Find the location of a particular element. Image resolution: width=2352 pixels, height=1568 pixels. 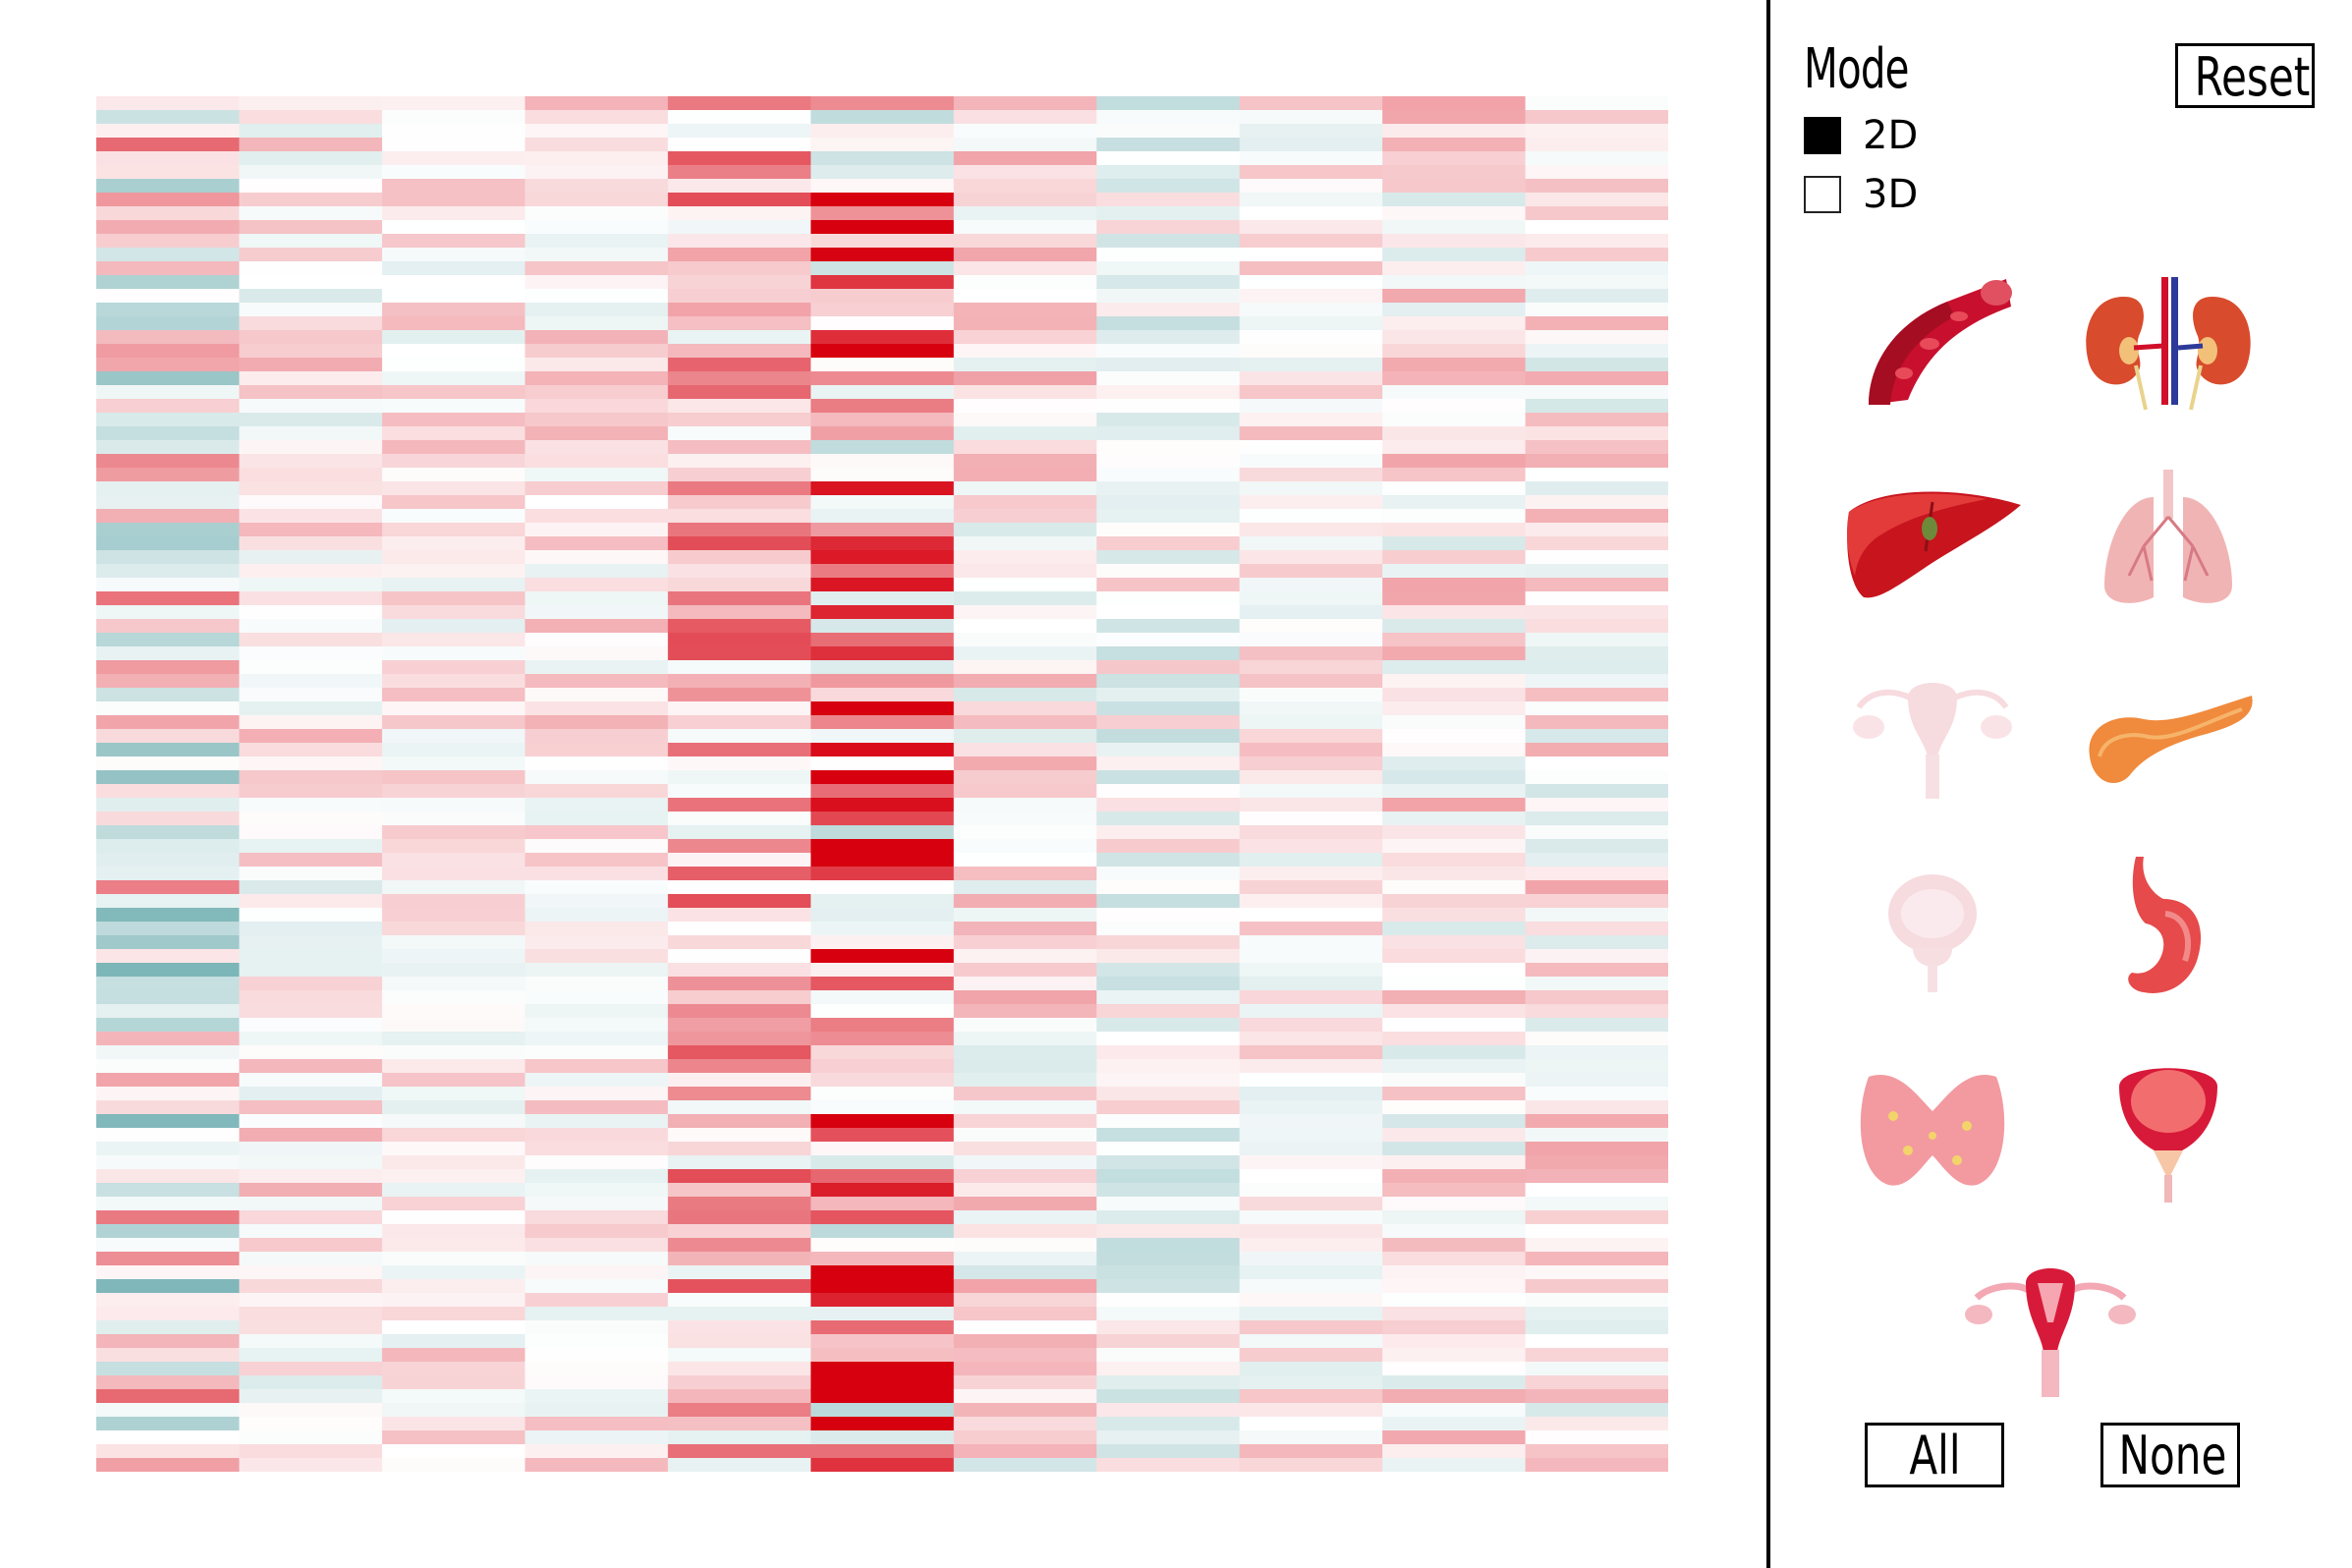

mode-3d-checkbox is located at coordinates (1822, 194).